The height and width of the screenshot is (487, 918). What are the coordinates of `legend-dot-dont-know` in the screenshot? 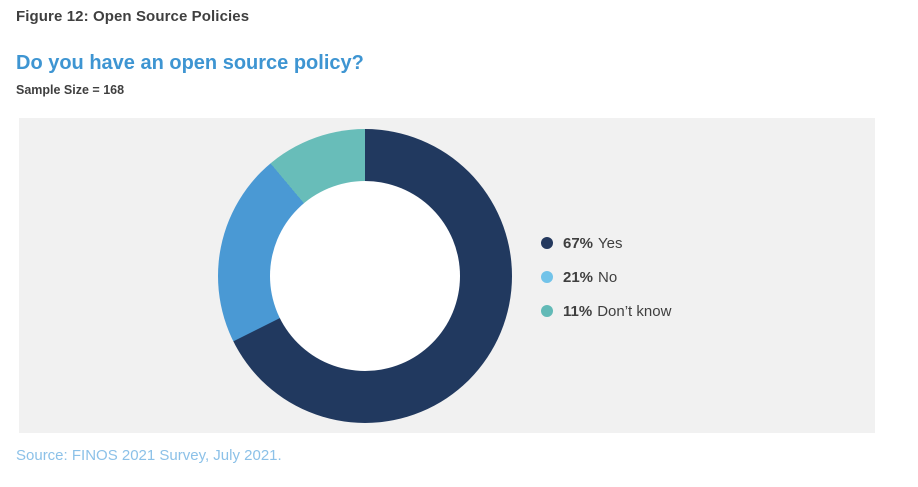 It's located at (547, 311).